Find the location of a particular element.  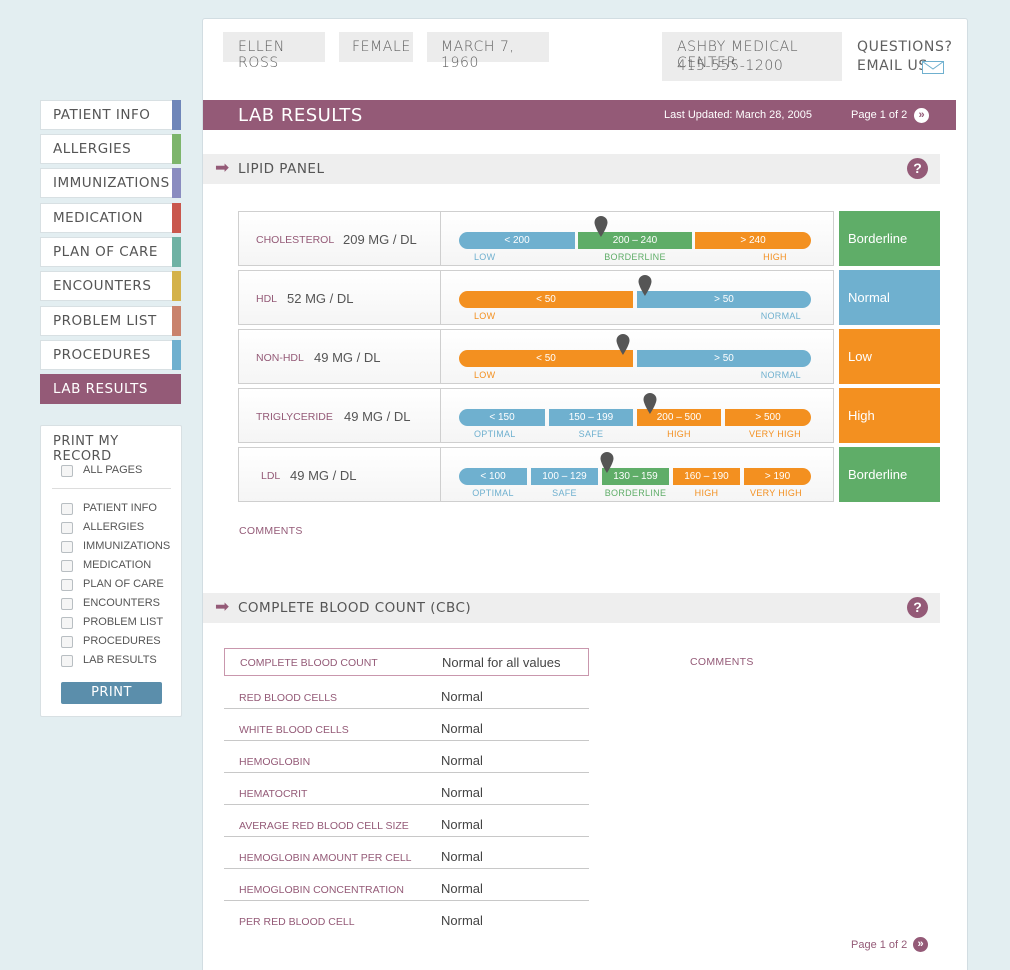

sidebar-item-label: LAB RESULTS is located at coordinates (100, 389).